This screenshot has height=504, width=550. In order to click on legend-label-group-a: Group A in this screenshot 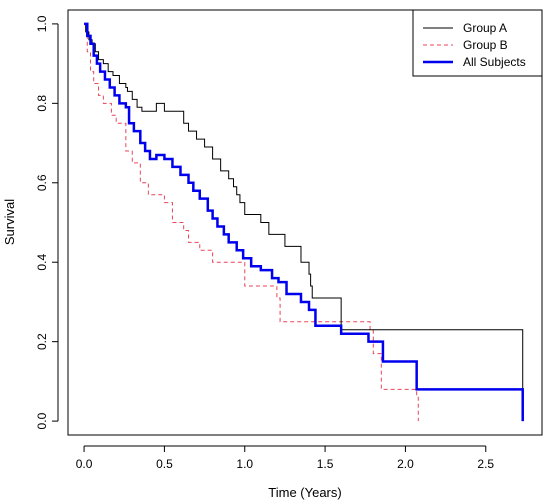, I will do `click(485, 28)`.